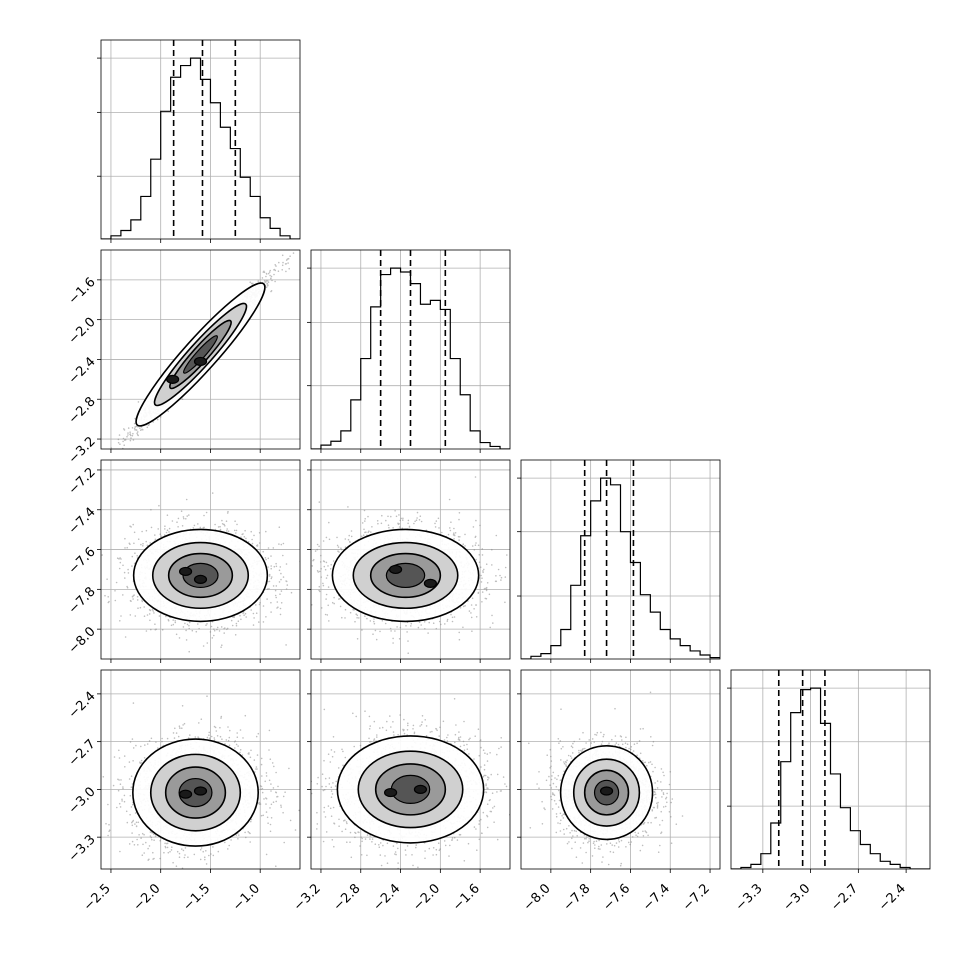  Describe the element at coordinates (844, 897) in the screenshot. I see `x-tick-label: −2.7` at that location.